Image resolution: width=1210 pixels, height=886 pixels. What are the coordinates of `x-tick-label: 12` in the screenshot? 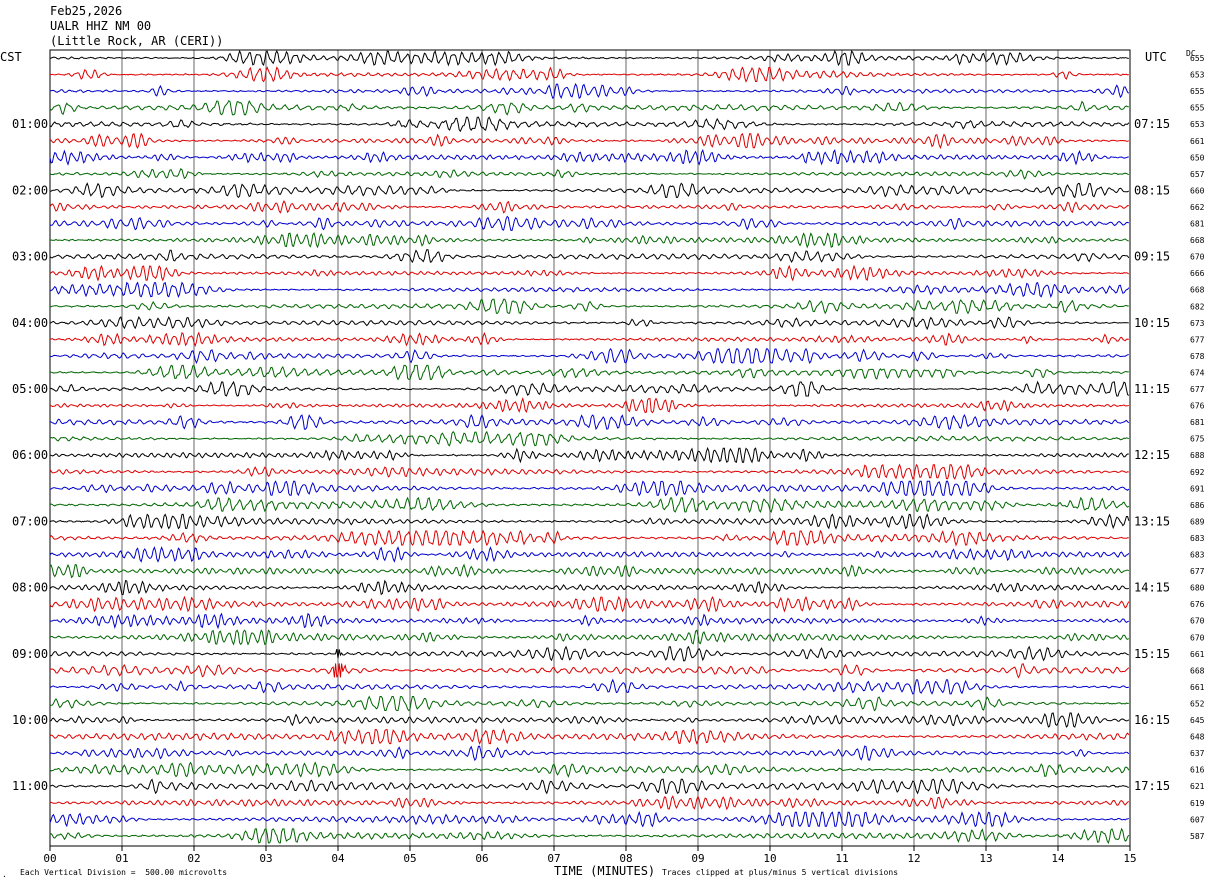 It's located at (913, 858).